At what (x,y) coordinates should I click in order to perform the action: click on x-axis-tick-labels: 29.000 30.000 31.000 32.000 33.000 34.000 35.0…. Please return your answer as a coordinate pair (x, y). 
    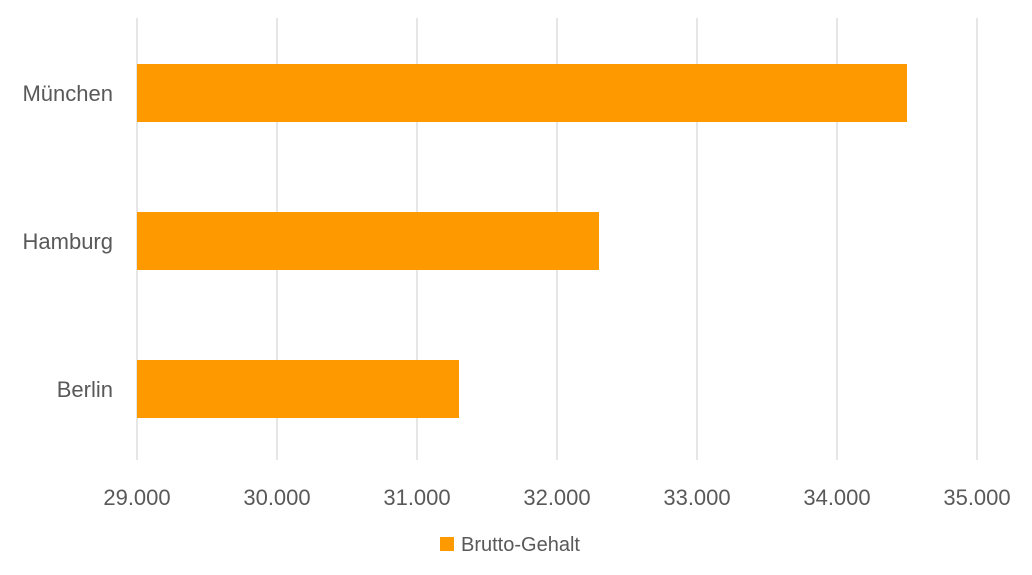
    Looking at the image, I should click on (556, 497).